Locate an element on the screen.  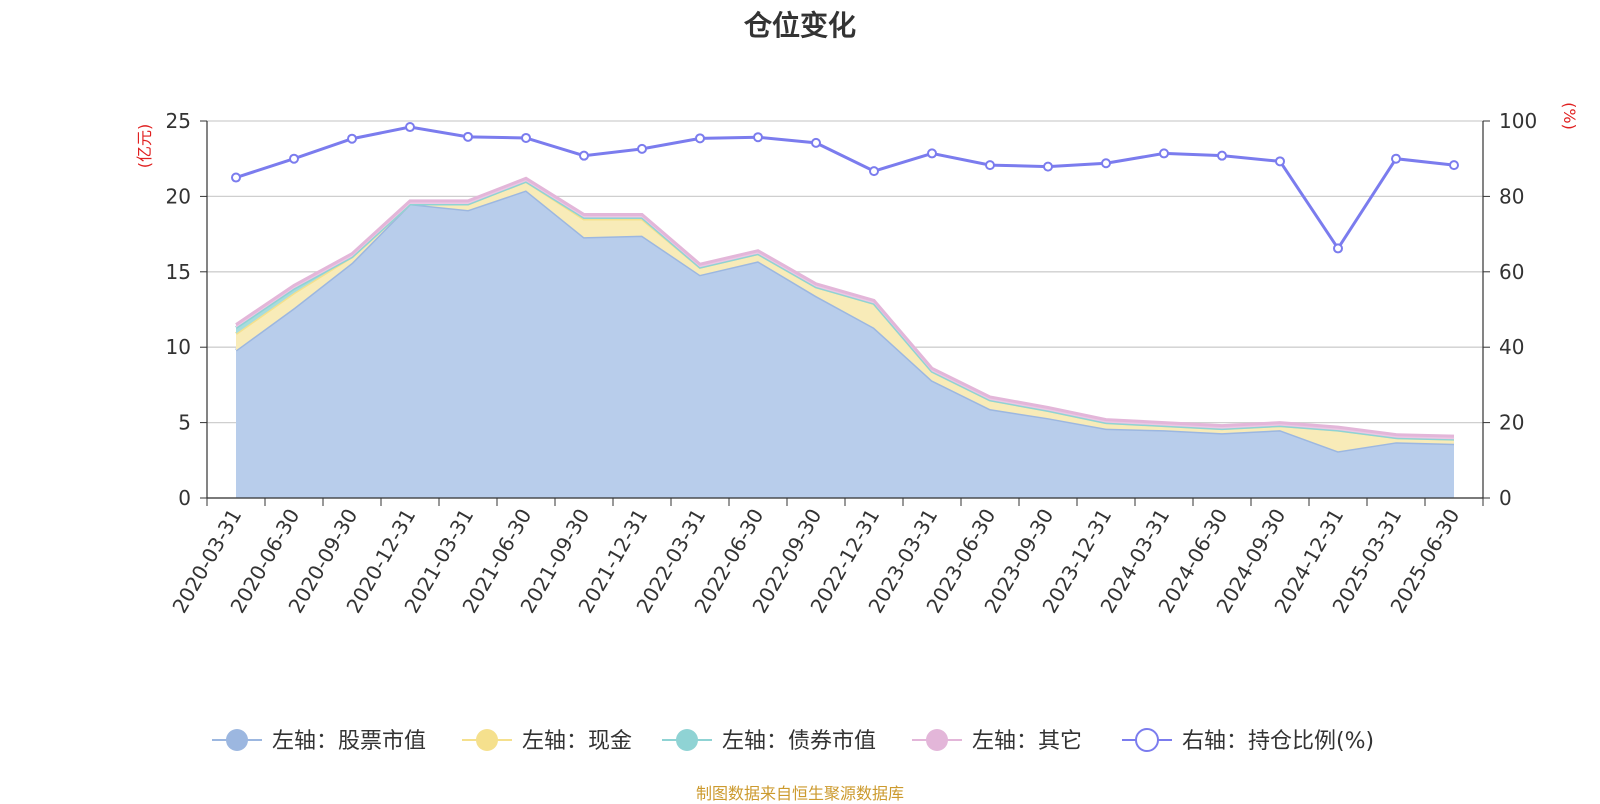
right-axis-tick-label: 40 is located at coordinates (1511, 347).